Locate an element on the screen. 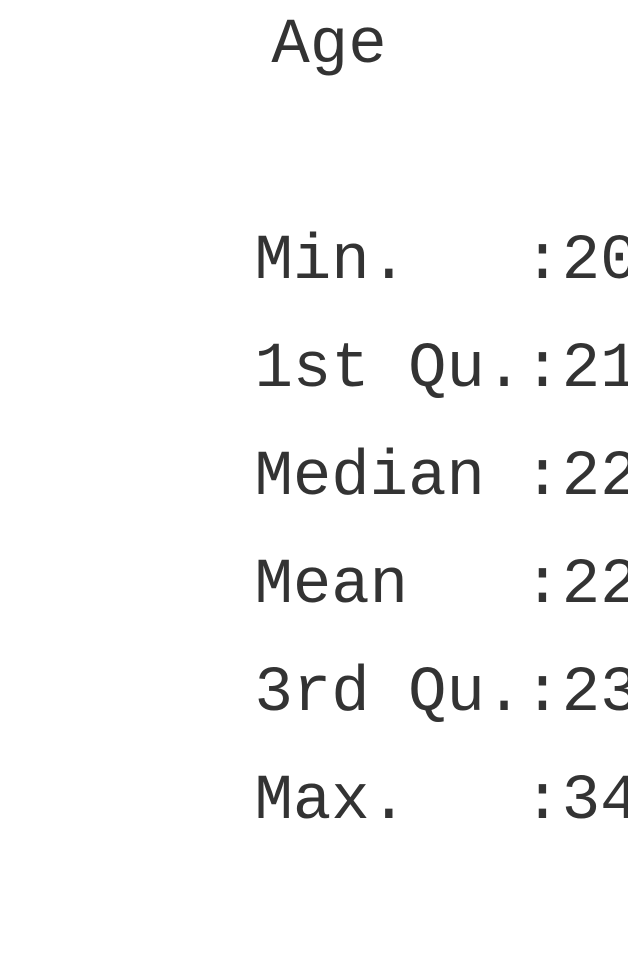  stat-text: 3rd Qu.:23.0 is located at coordinates (441, 694).